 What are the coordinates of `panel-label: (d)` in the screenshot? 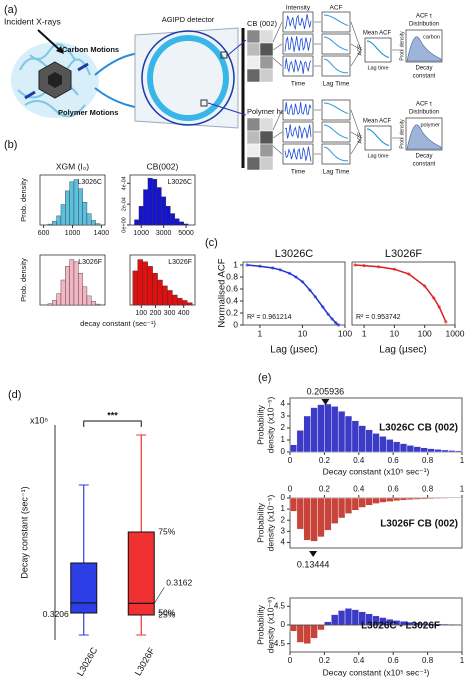 It's located at (14, 395).